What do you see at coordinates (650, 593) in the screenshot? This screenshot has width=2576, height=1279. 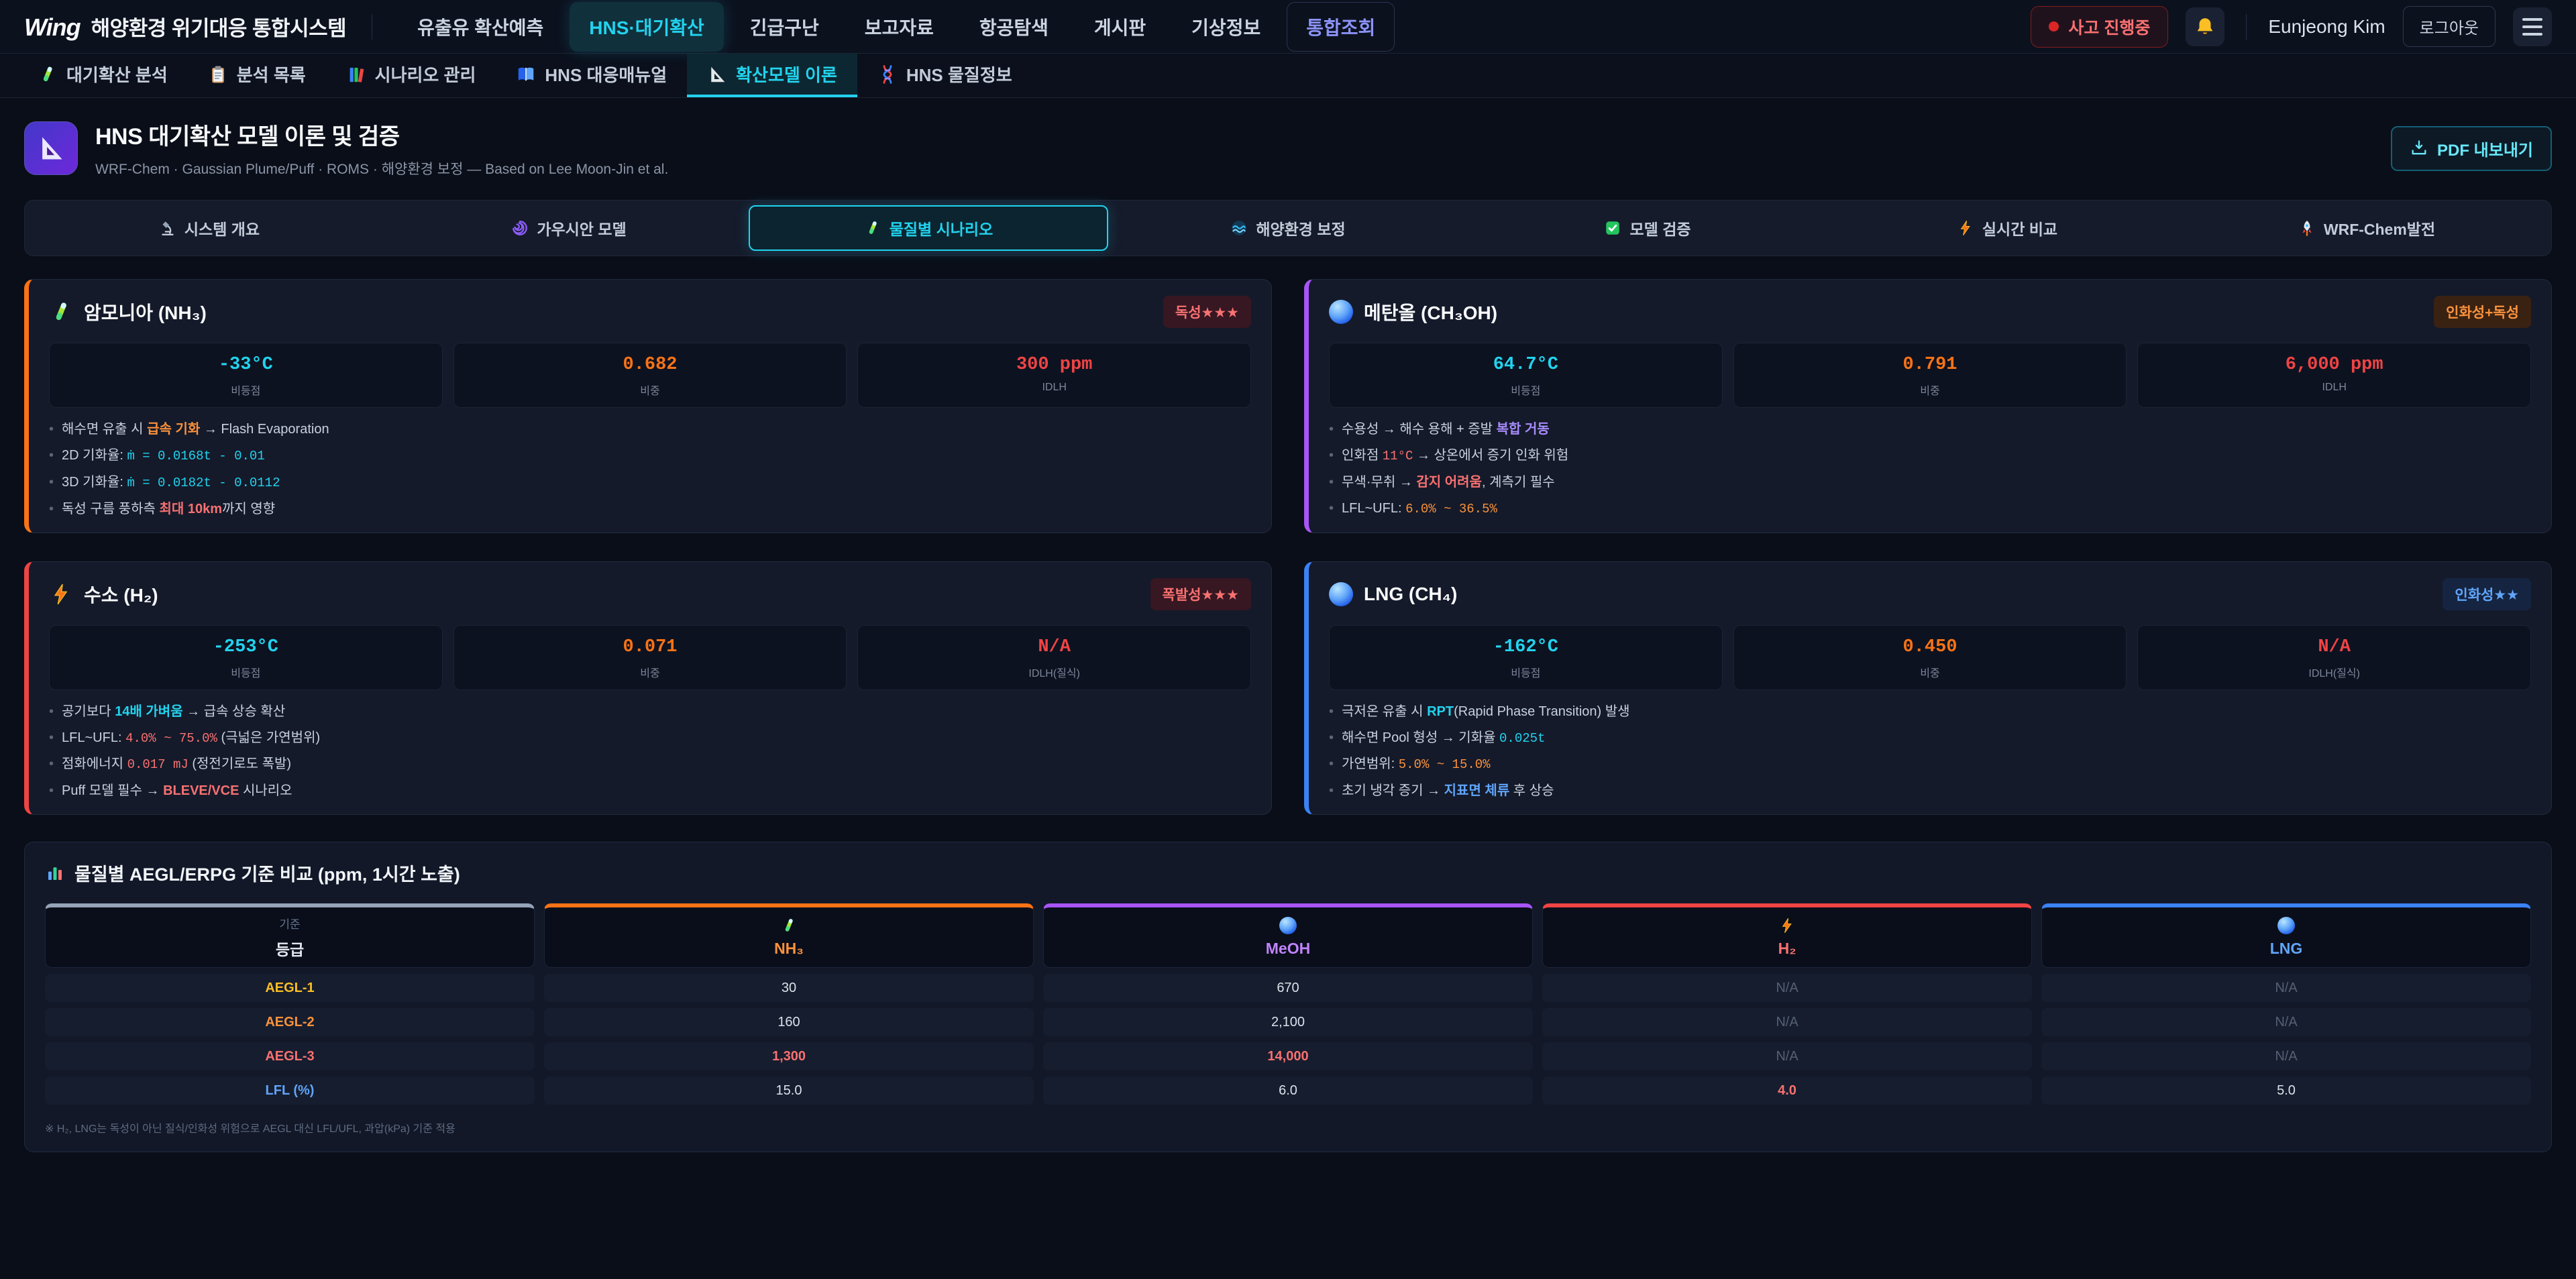 I see `card-header: 수소 (H₂) 폭발성★★★` at bounding box center [650, 593].